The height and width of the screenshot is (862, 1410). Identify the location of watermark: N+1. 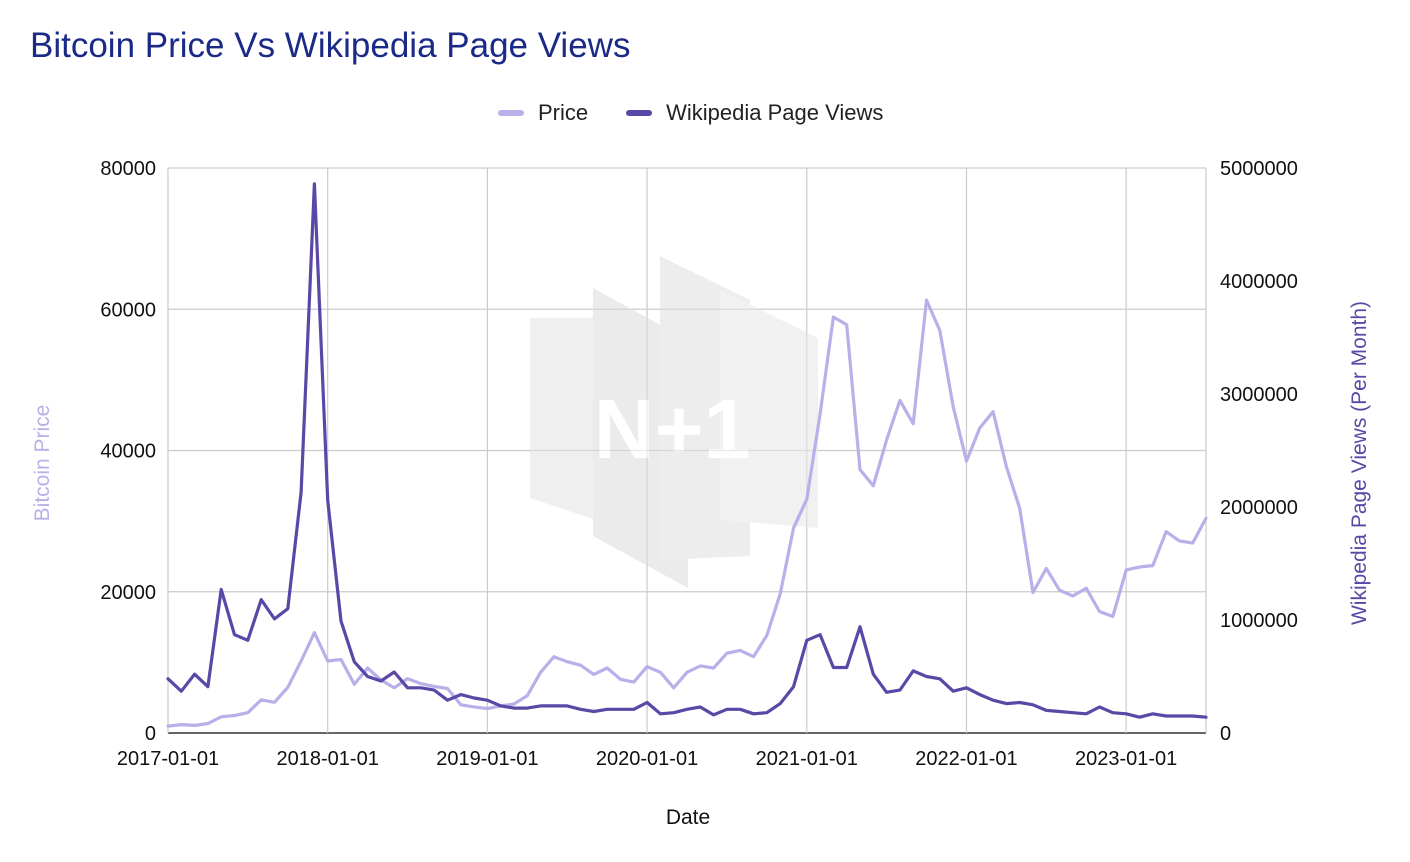
(674, 422).